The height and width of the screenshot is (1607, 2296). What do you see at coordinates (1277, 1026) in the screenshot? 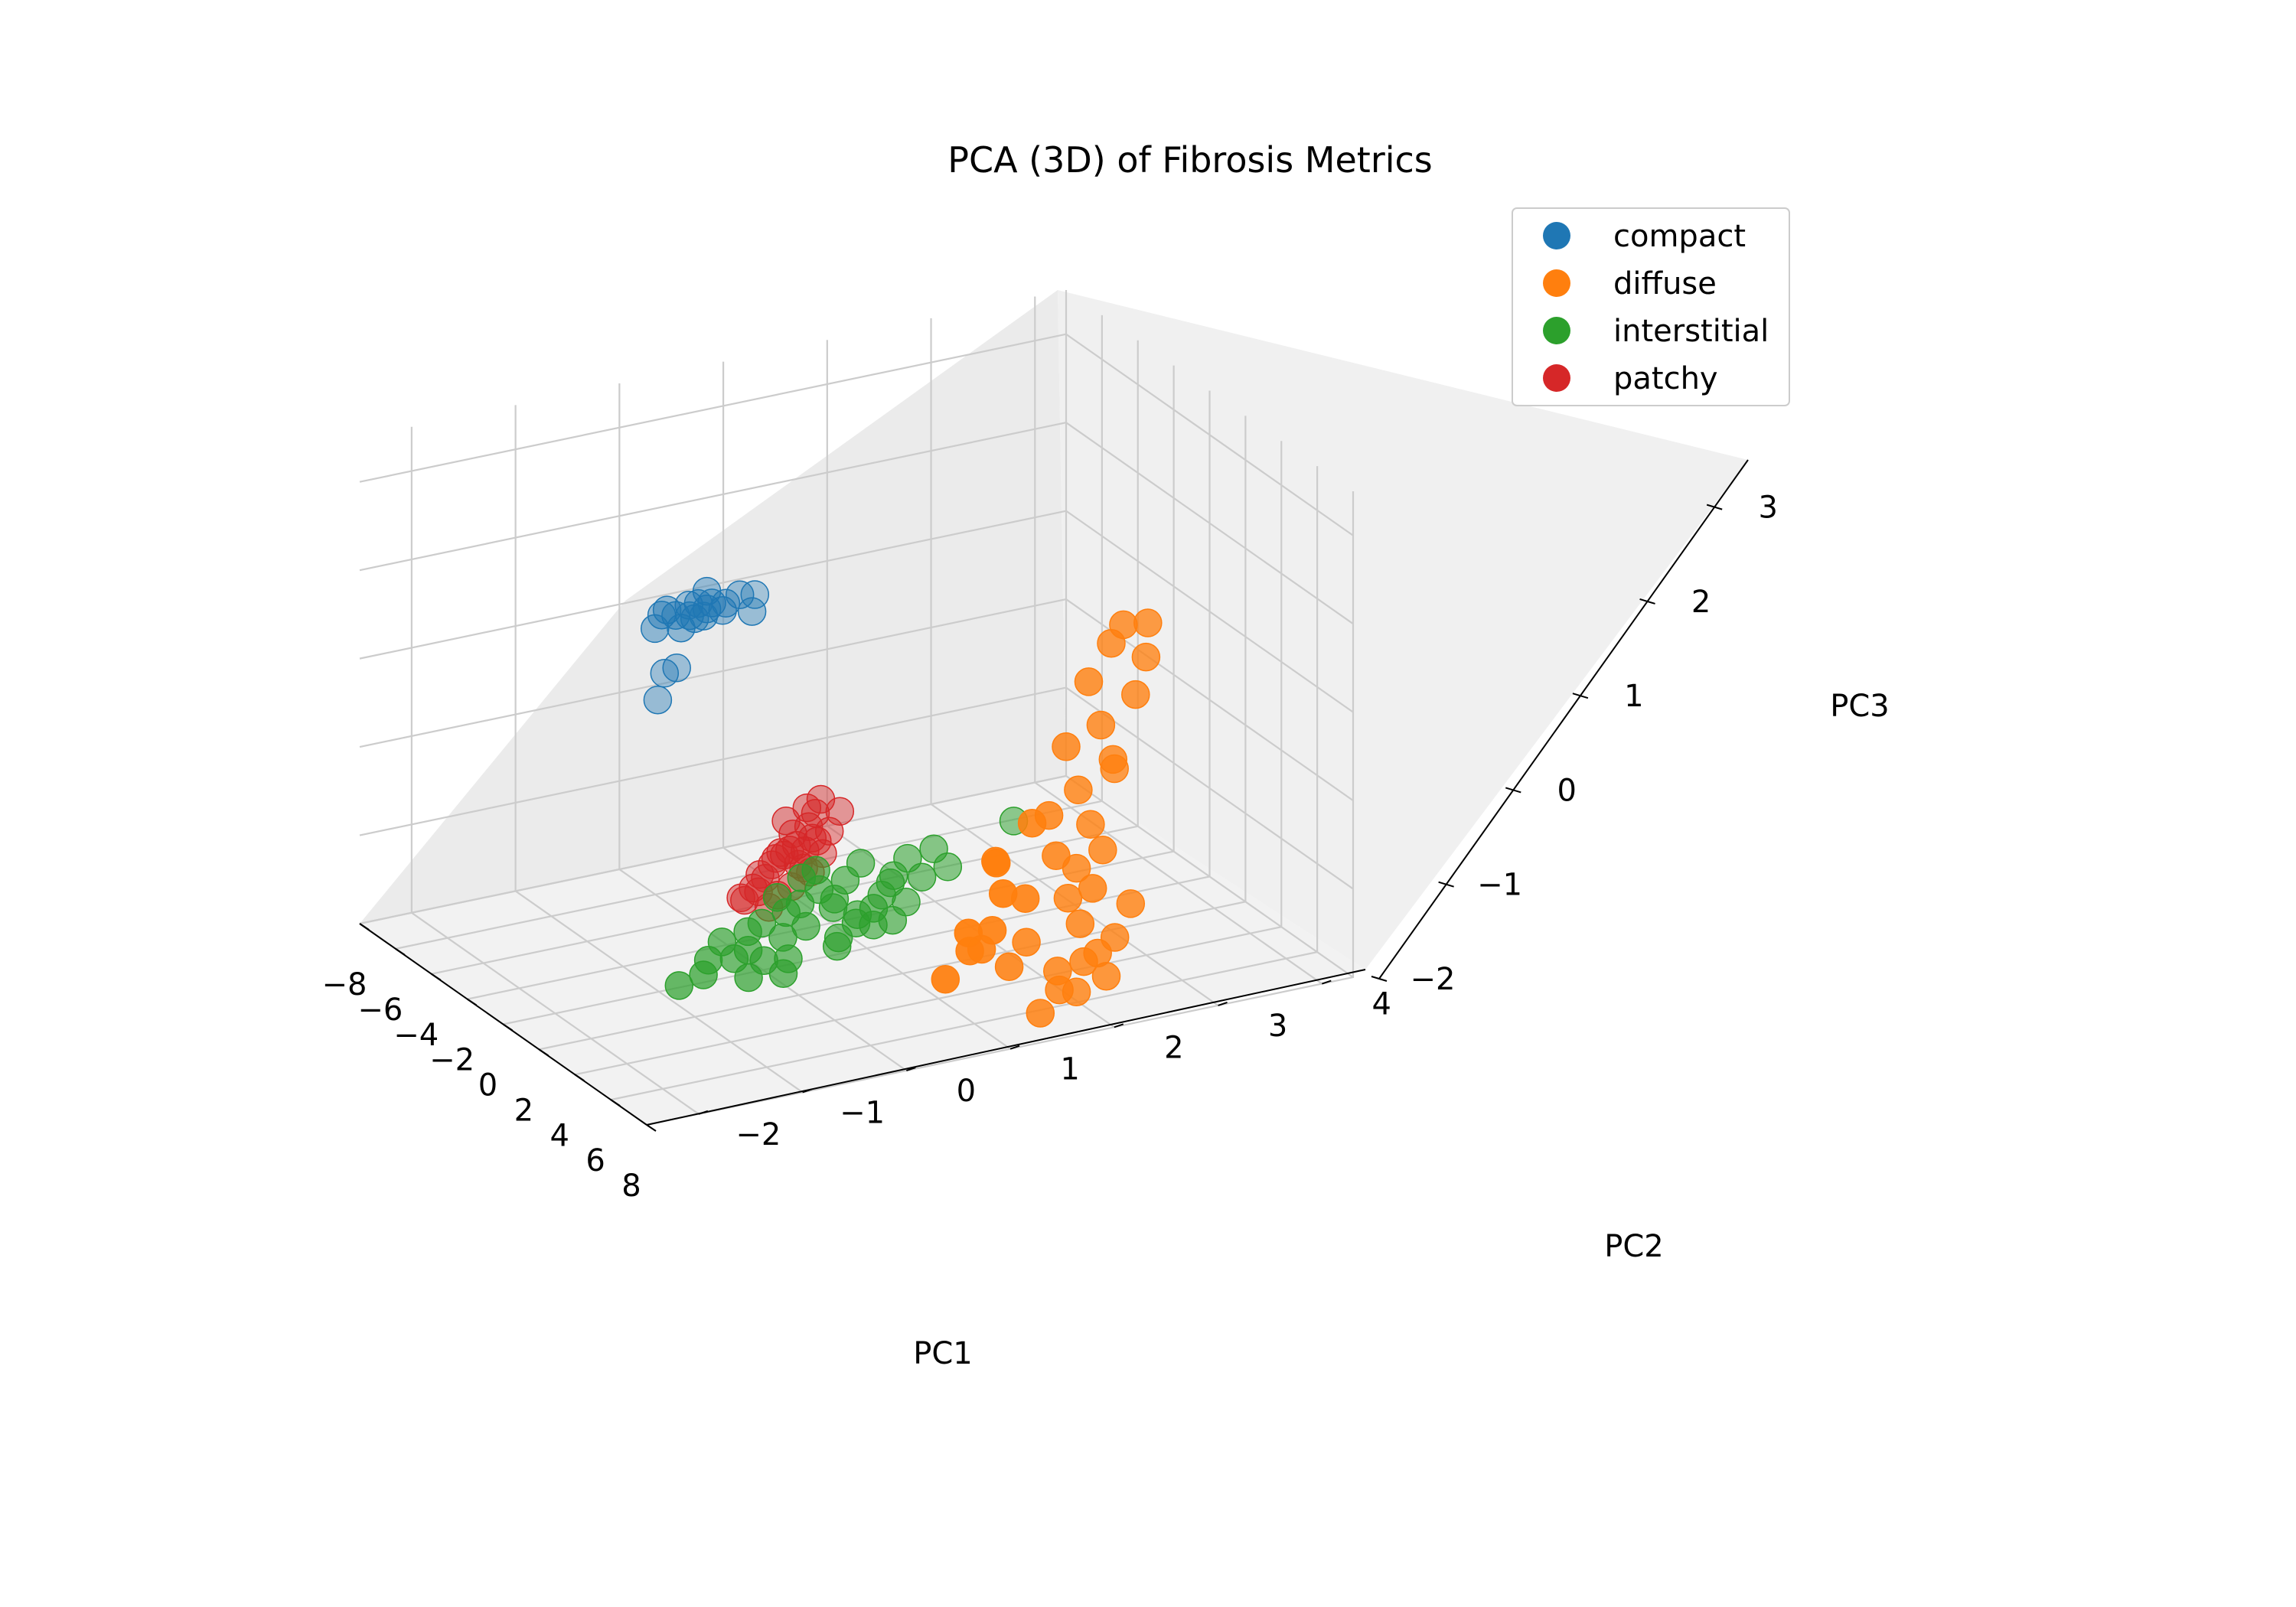
I see `y-tick-label: 3` at bounding box center [1277, 1026].